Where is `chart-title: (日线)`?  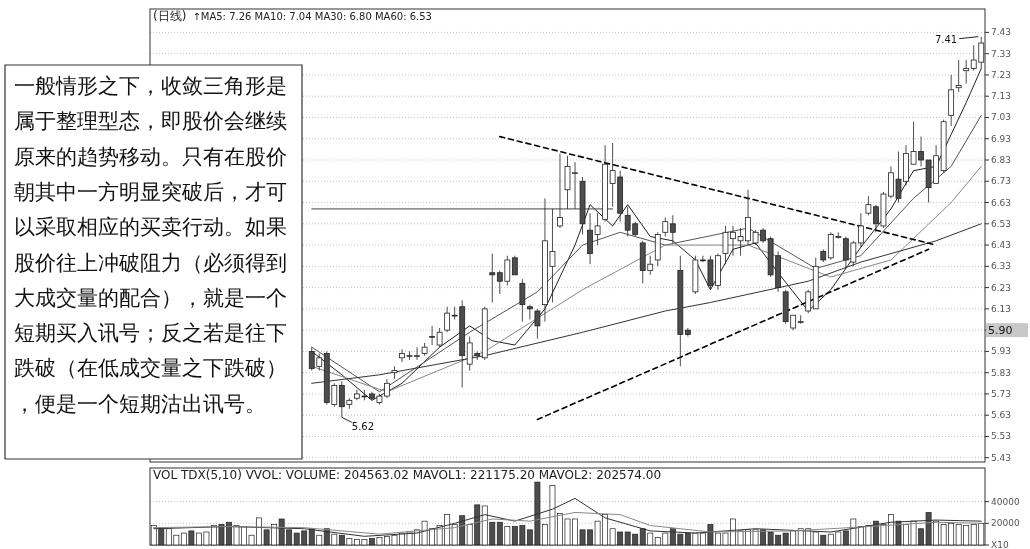
chart-title: (日线) is located at coordinates (170, 16).